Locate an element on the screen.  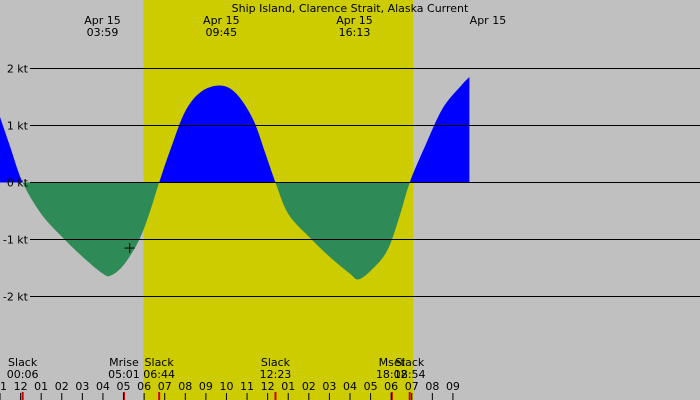
event-label: Mrise is located at coordinates (124, 362).